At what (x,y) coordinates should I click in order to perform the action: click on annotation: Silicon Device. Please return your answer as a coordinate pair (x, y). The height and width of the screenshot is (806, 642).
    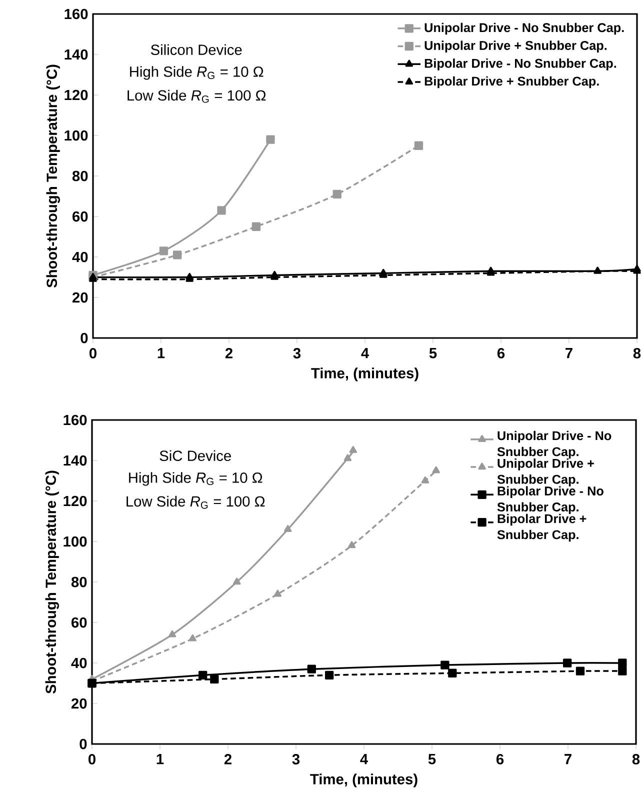
    Looking at the image, I should click on (196, 50).